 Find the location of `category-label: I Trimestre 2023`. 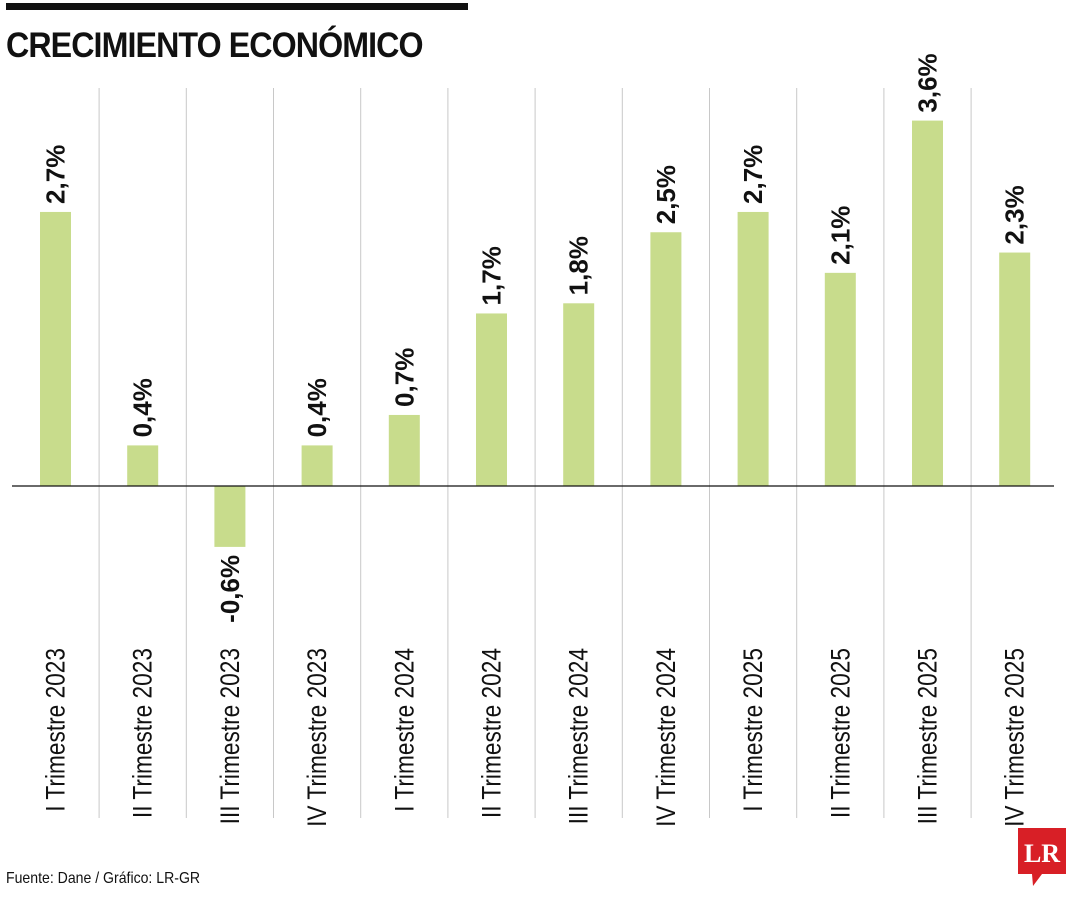

category-label: I Trimestre 2023 is located at coordinates (56, 730).